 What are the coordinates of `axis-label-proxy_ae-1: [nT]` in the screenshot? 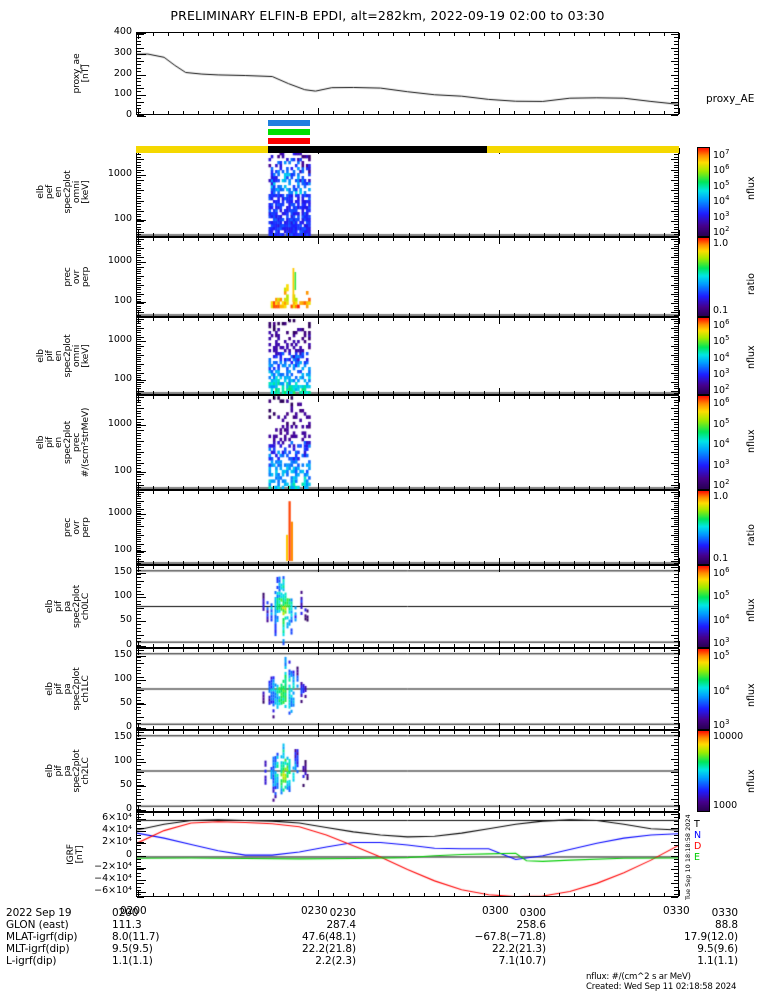 It's located at (85, 73).